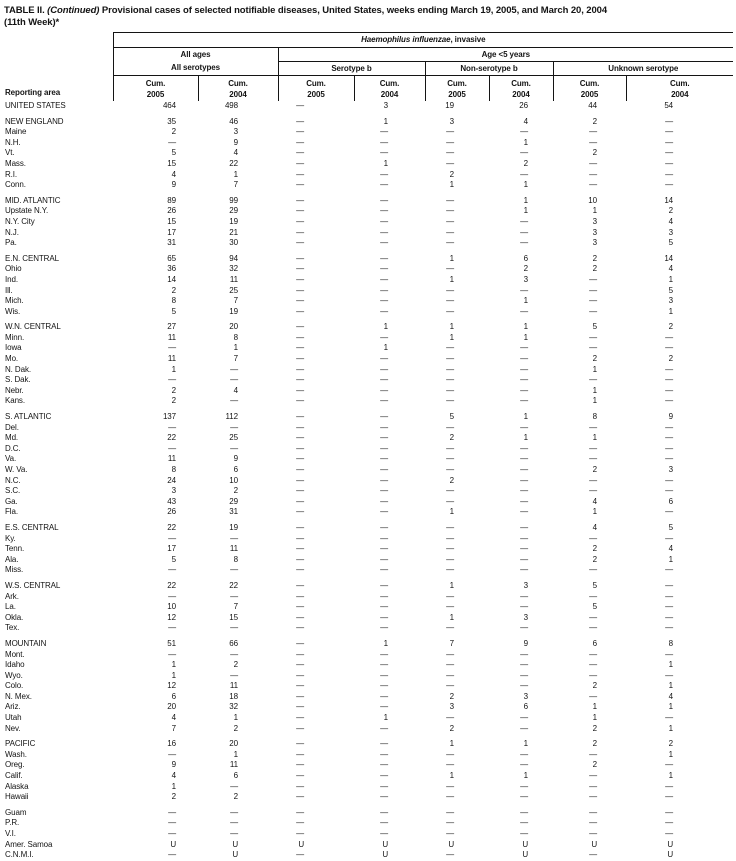 This screenshot has width=736, height=861. What do you see at coordinates (368, 106) in the screenshot?
I see `table-row: UNITED STATES 464 498 — 3 19 26 44 54` at bounding box center [368, 106].